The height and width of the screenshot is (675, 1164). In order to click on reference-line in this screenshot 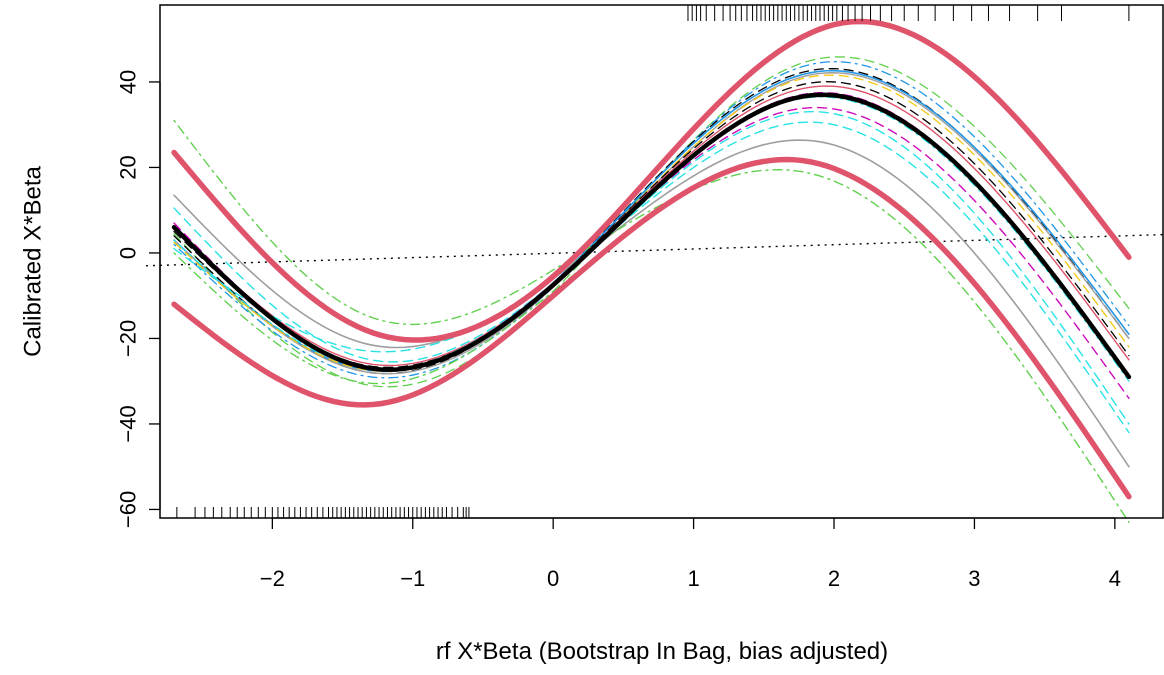, I will do `click(654, 250)`.